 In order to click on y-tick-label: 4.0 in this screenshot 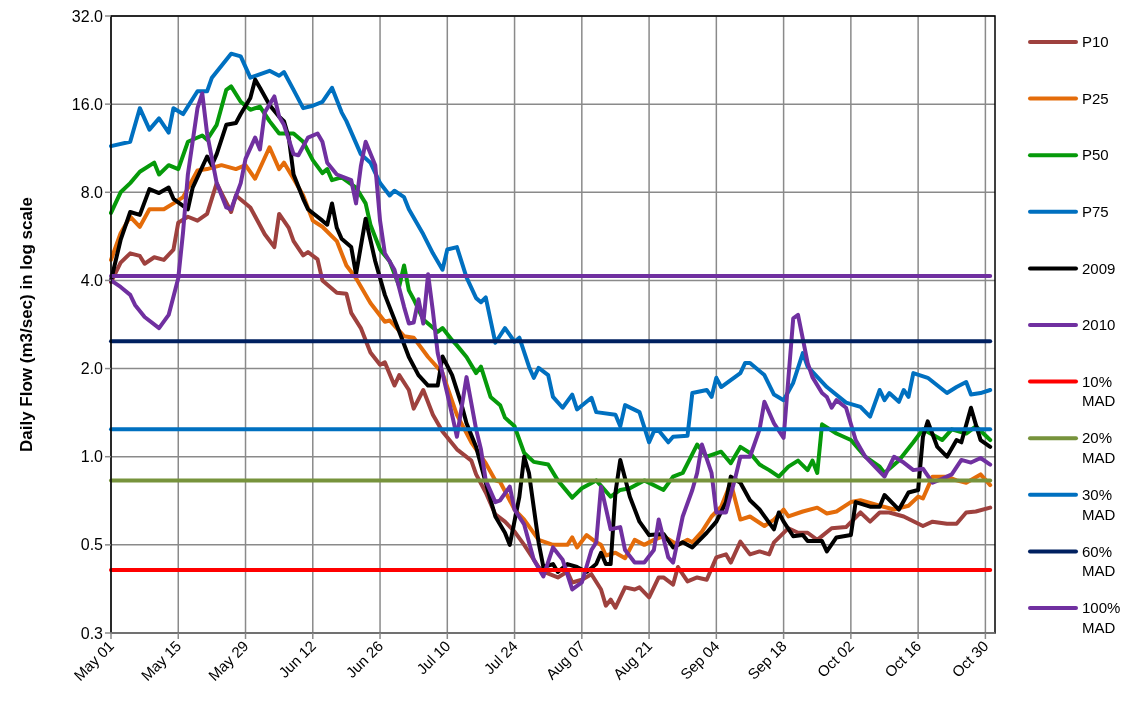, I will do `click(92, 281)`.